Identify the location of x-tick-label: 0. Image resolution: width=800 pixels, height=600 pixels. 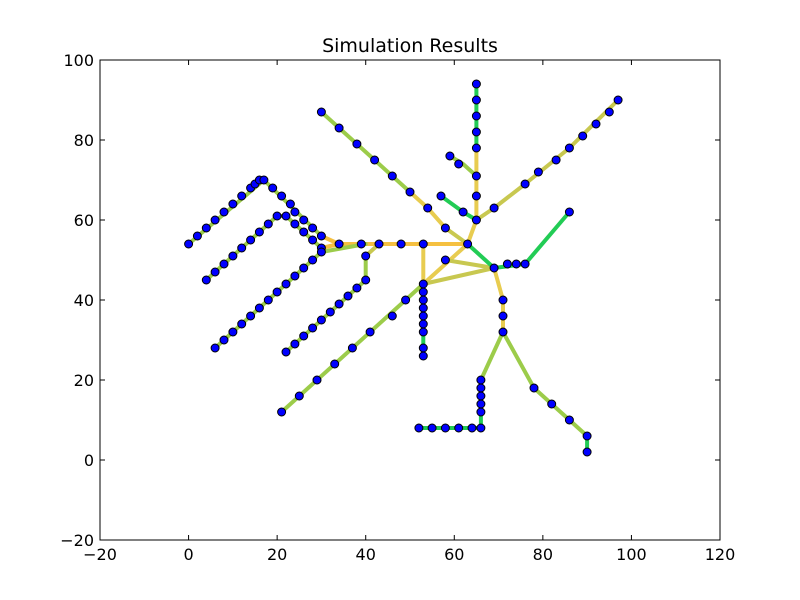
(188, 554).